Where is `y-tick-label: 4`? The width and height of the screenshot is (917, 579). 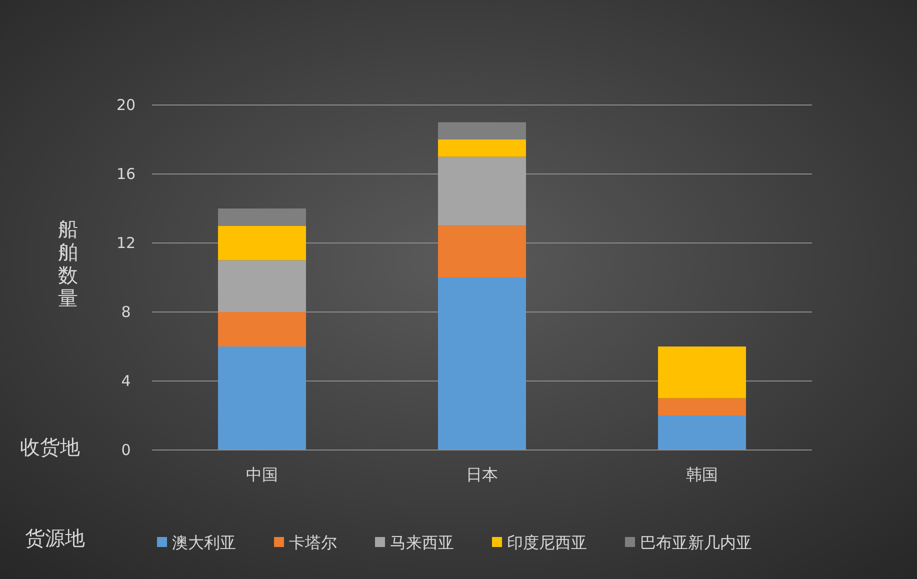
y-tick-label: 4 is located at coordinates (126, 381).